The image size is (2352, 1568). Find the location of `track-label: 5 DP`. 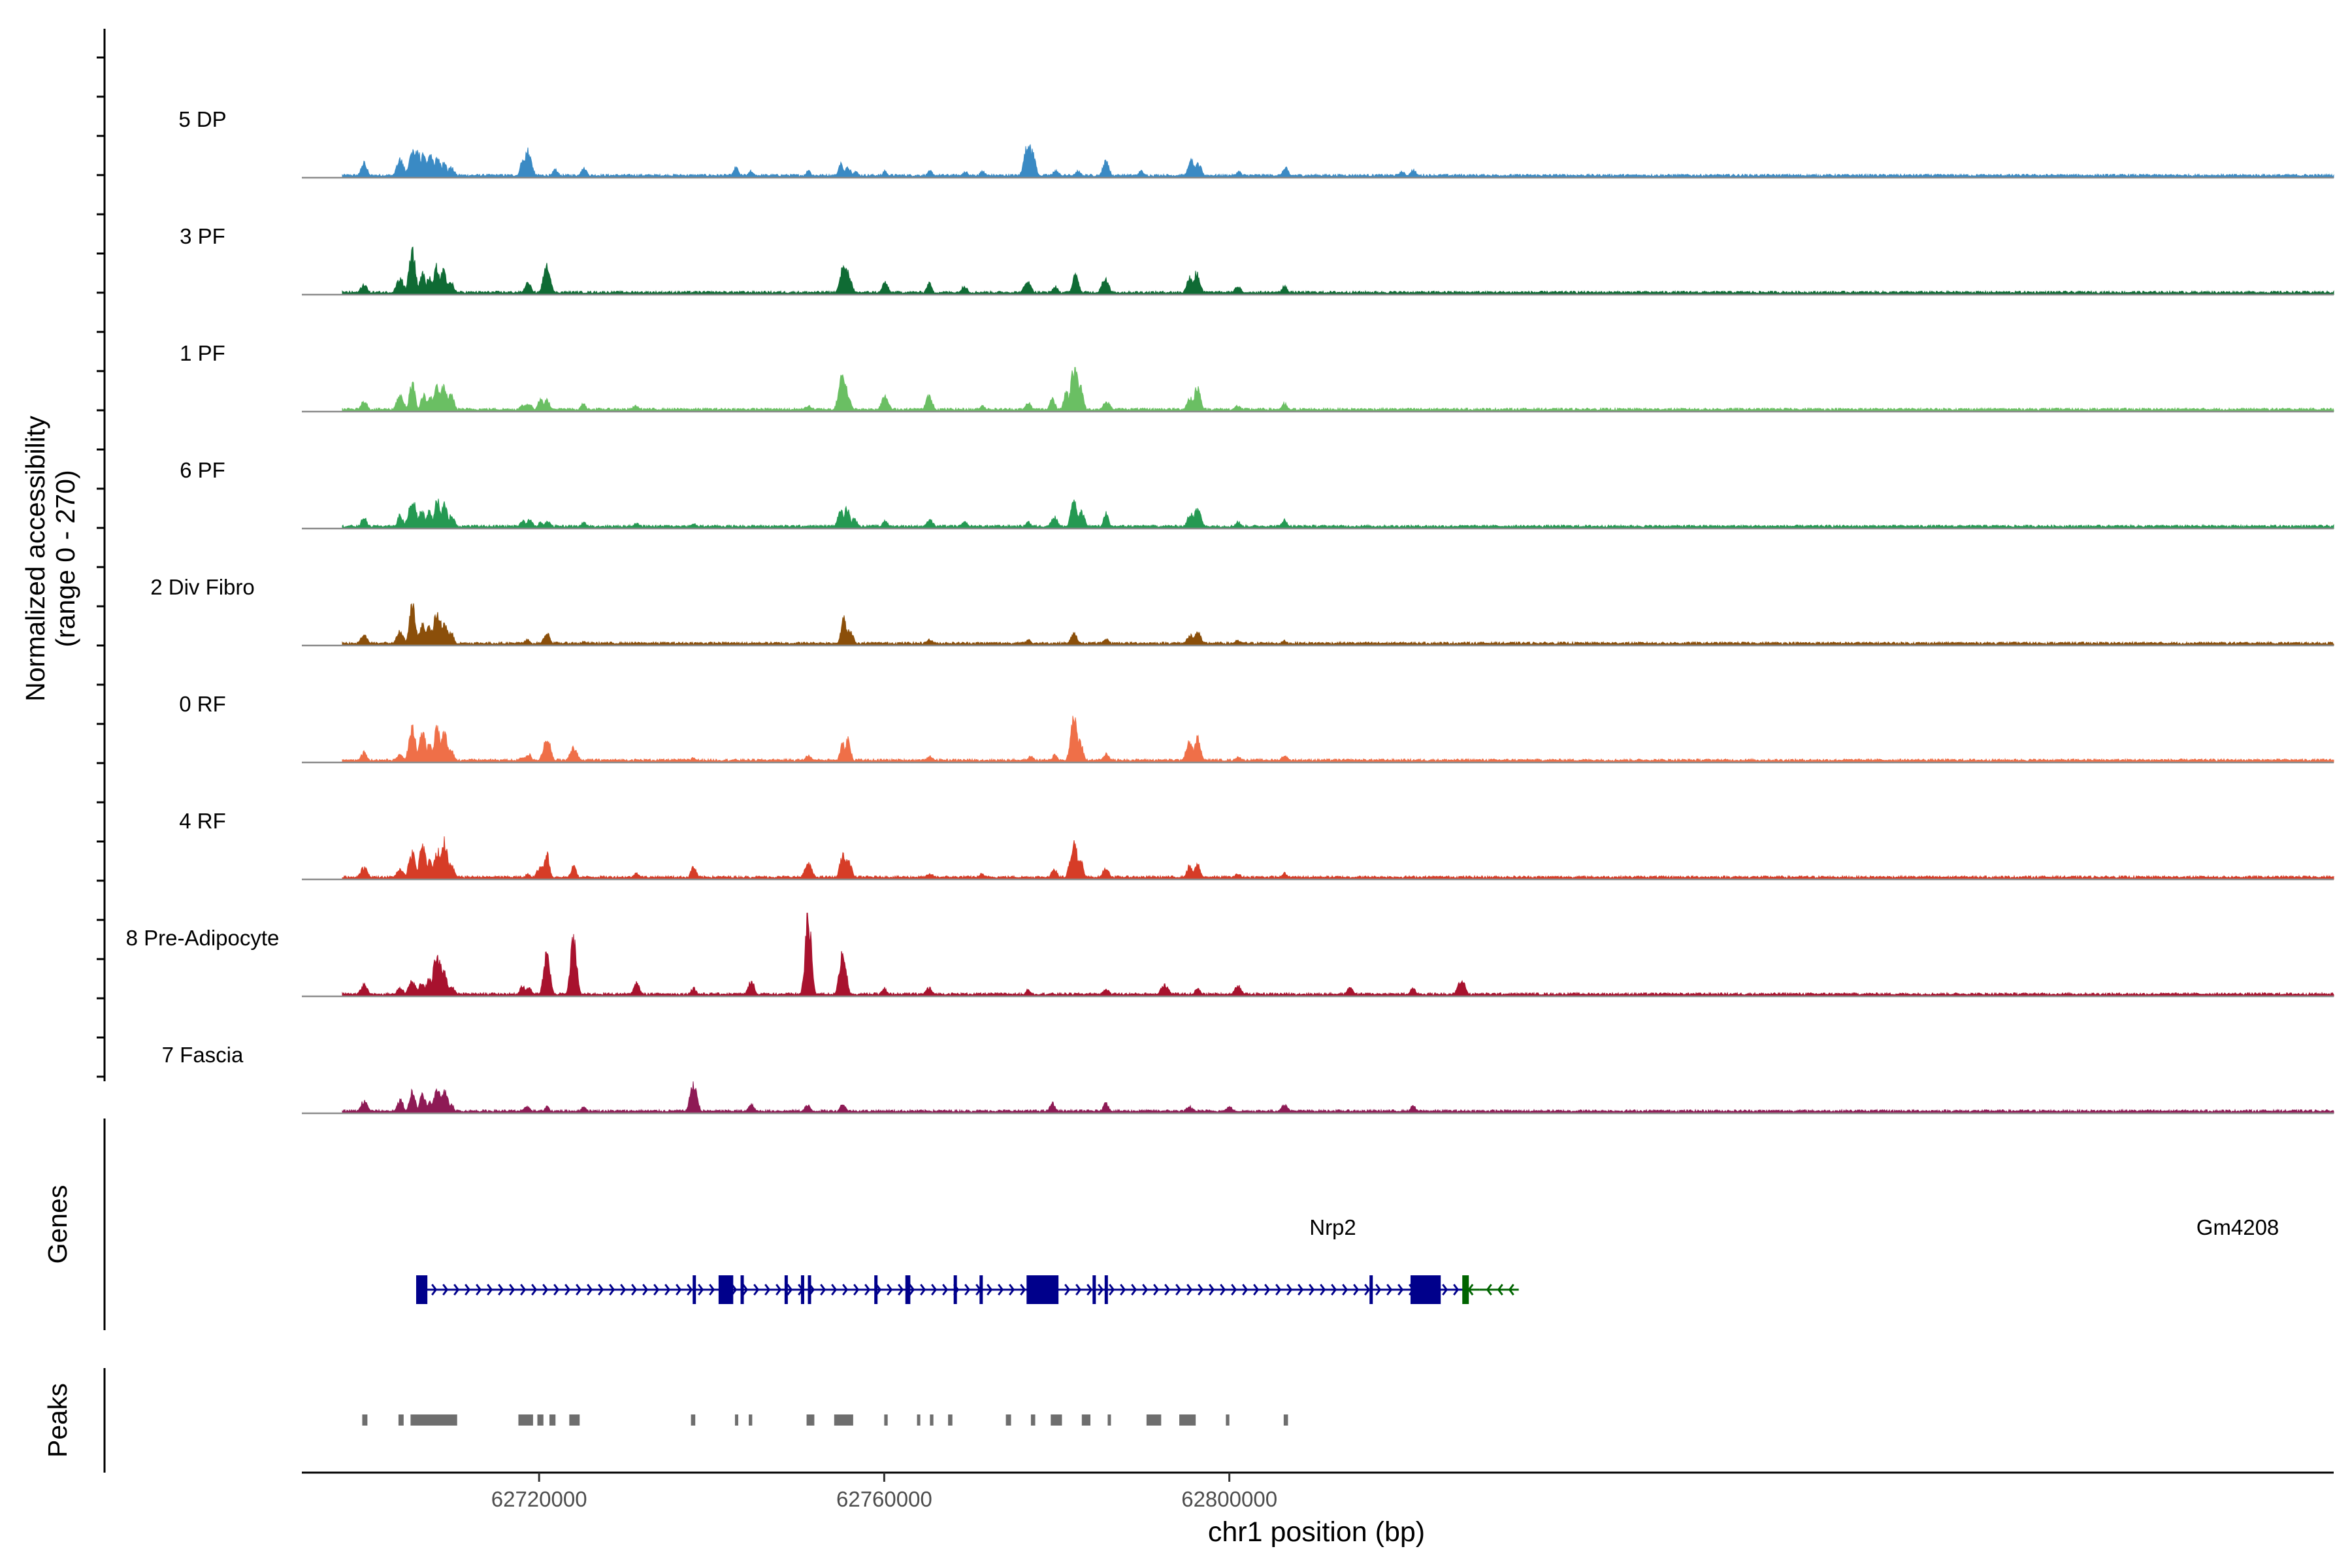

track-label: 5 DP is located at coordinates (202, 119).